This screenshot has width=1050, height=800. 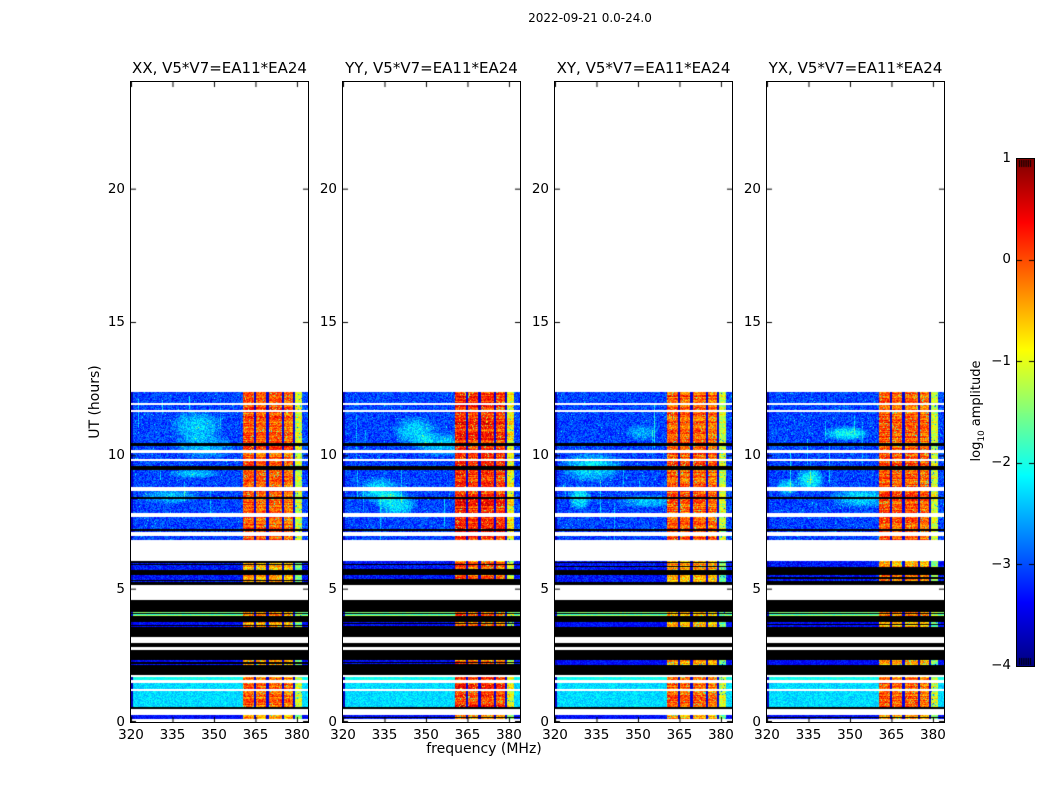 What do you see at coordinates (1001, 462) in the screenshot?
I see `colorbar-tick-label: −2` at bounding box center [1001, 462].